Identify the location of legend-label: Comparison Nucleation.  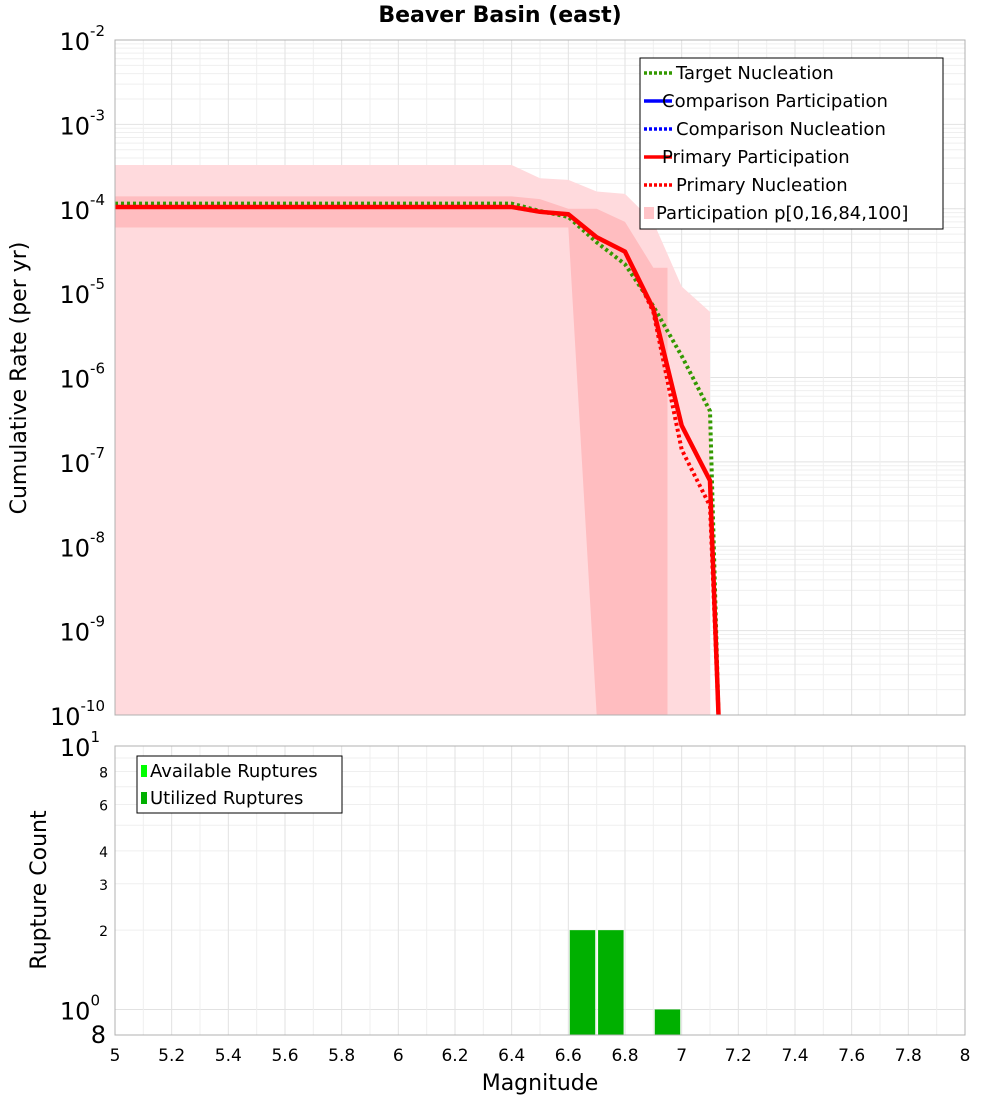
(781, 129).